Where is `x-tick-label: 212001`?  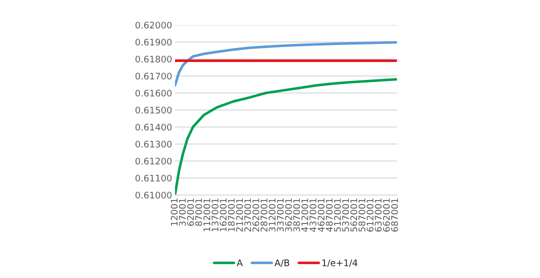 x-tick-label: 212001 is located at coordinates (239, 215).